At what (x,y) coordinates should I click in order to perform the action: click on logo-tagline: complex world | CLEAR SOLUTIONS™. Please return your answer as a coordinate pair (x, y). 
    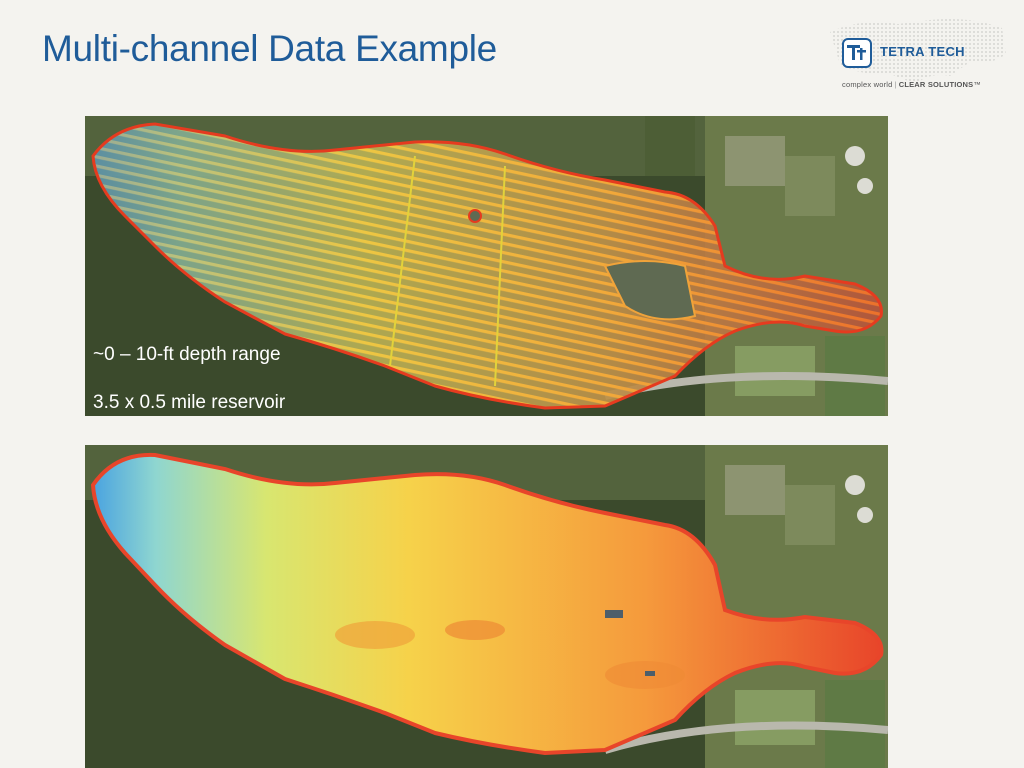
    Looking at the image, I should click on (912, 84).